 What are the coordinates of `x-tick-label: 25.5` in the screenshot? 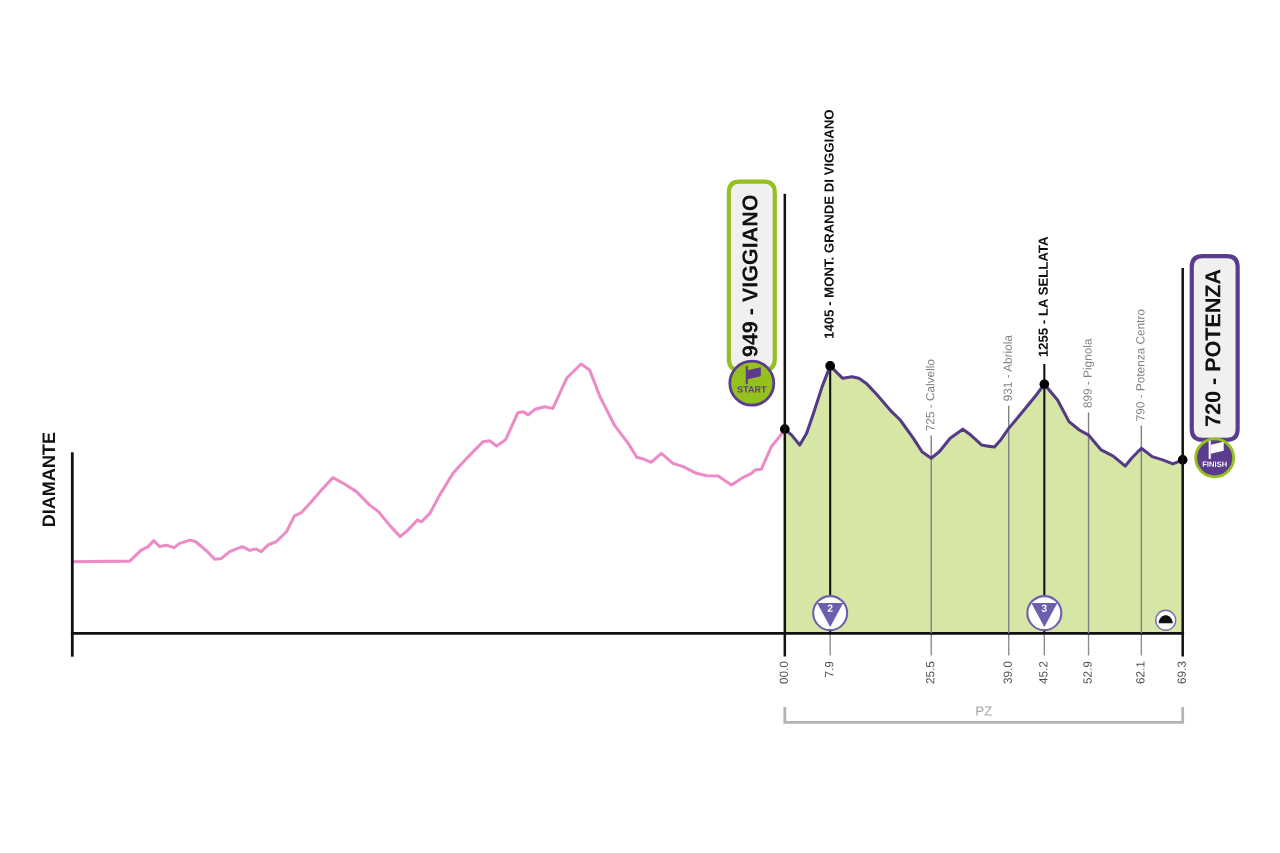 It's located at (930, 672).